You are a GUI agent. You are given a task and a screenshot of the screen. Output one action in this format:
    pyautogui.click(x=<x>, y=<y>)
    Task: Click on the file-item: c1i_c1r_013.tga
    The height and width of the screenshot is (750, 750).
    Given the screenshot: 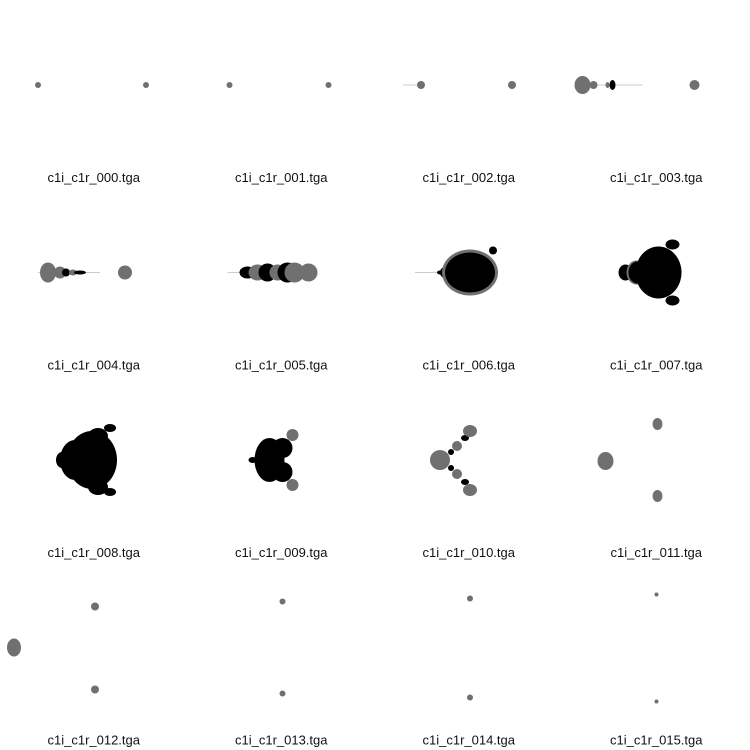 What is the action you would take?
    pyautogui.click(x=281, y=673)
    